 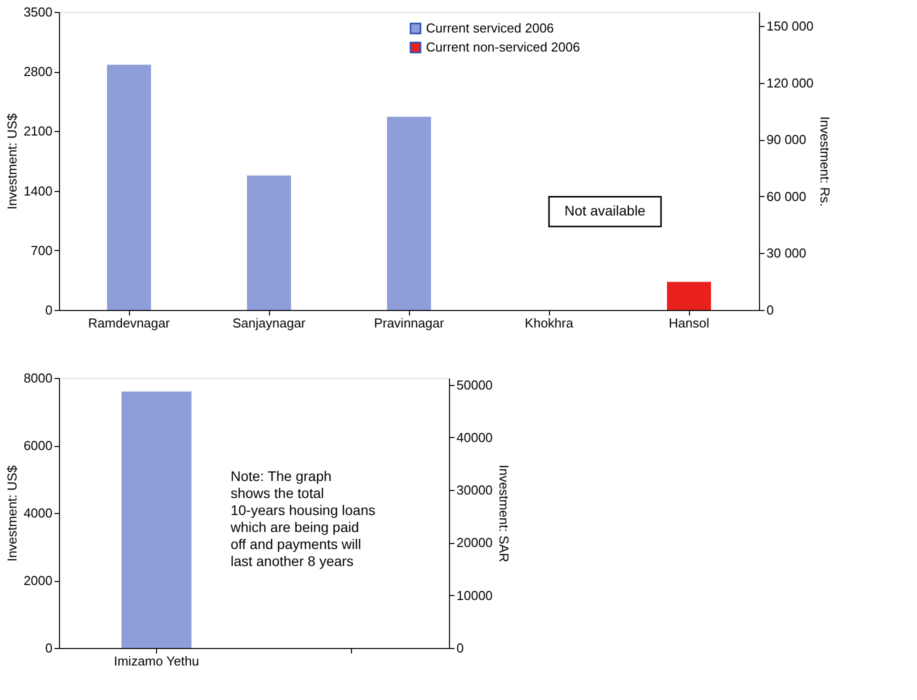 What do you see at coordinates (790, 26) in the screenshot?
I see `y2-tick-label: 150 000` at bounding box center [790, 26].